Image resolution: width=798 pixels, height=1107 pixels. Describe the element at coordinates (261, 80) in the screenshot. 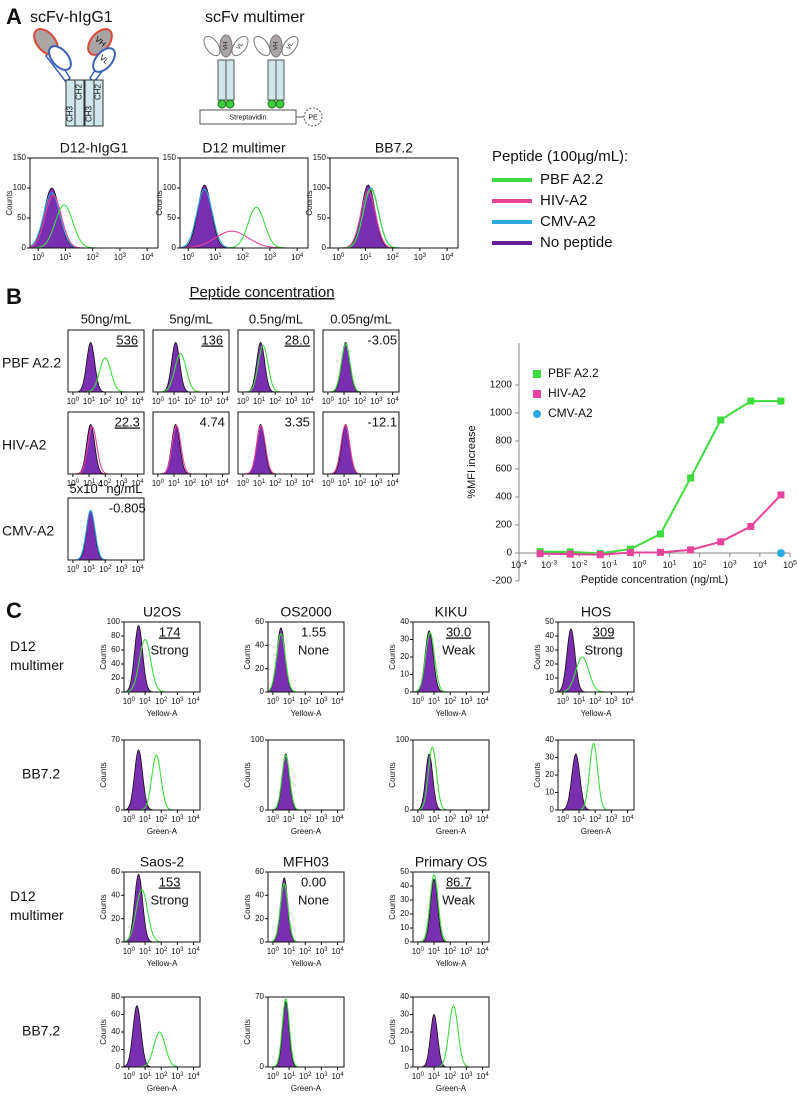

I see `multimer-diagram: VH VL VH VL Streptavidin PE` at that location.